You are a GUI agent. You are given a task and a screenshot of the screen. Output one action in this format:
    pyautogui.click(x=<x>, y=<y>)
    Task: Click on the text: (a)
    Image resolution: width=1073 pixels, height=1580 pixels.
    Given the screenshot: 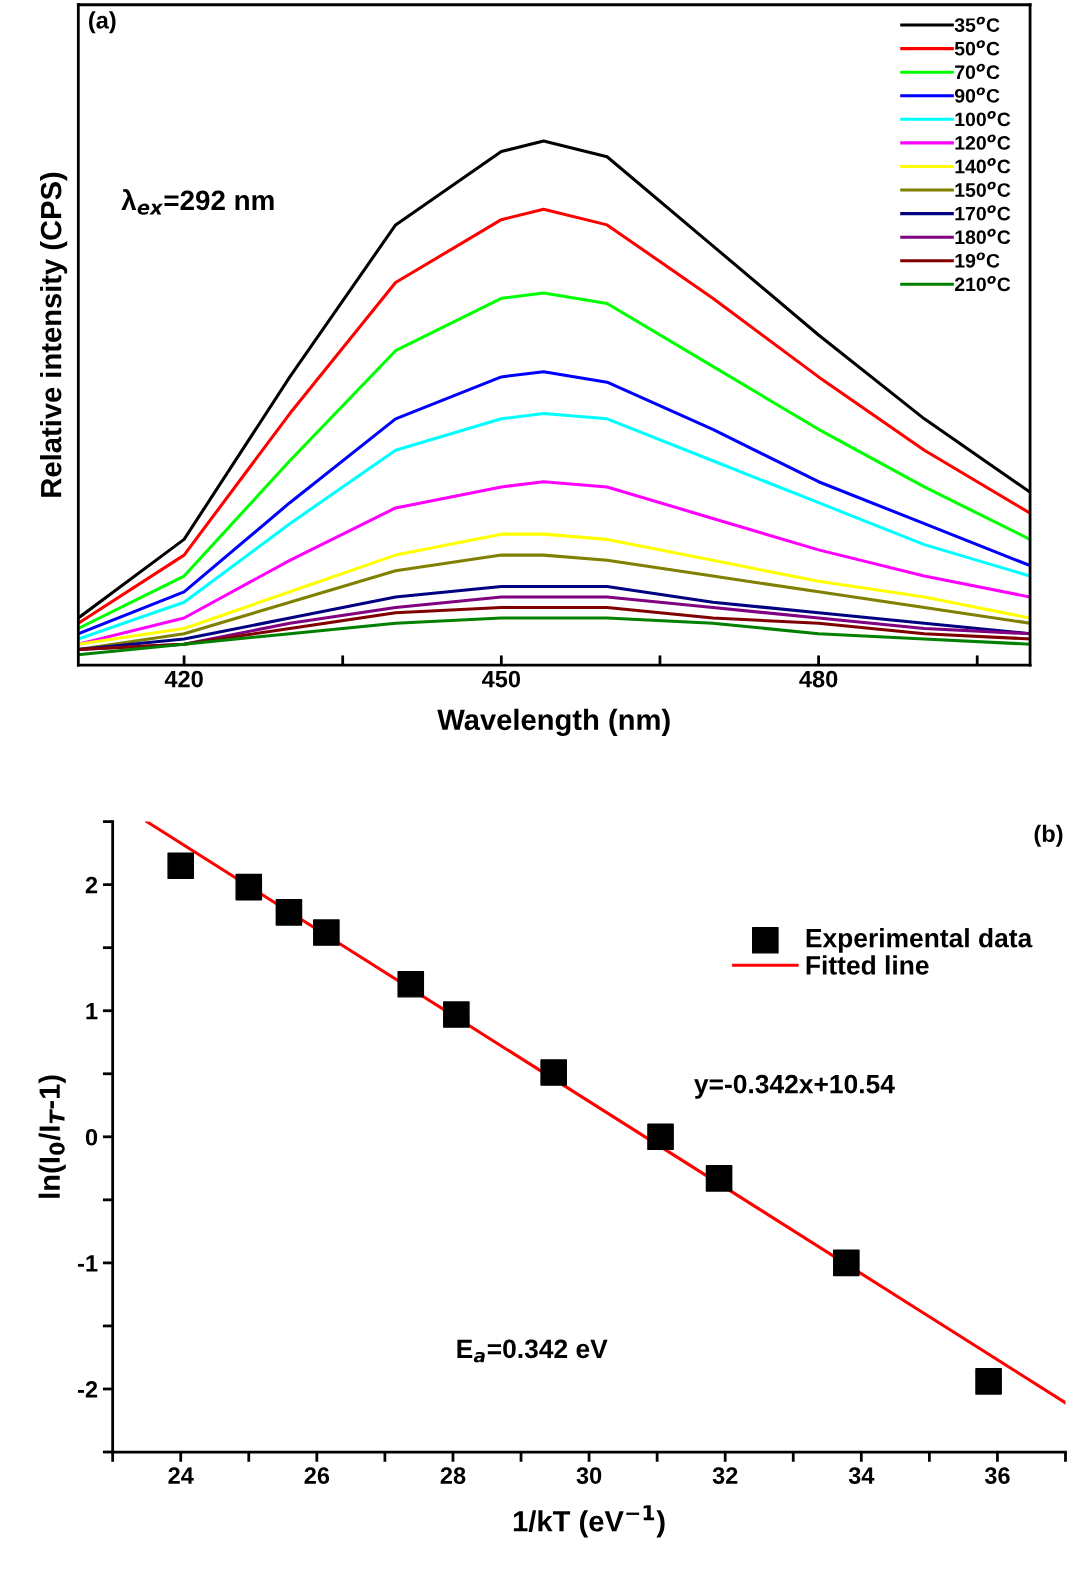 What is the action you would take?
    pyautogui.click(x=102, y=22)
    